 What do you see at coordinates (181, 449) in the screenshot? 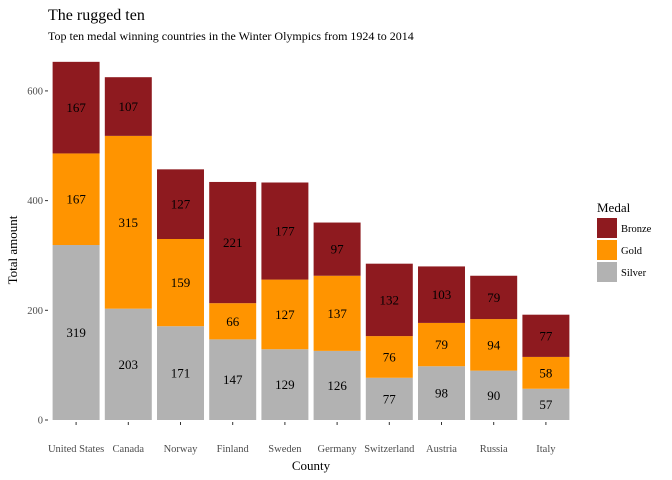
I see `x-tick-label-norway: Norway` at bounding box center [181, 449].